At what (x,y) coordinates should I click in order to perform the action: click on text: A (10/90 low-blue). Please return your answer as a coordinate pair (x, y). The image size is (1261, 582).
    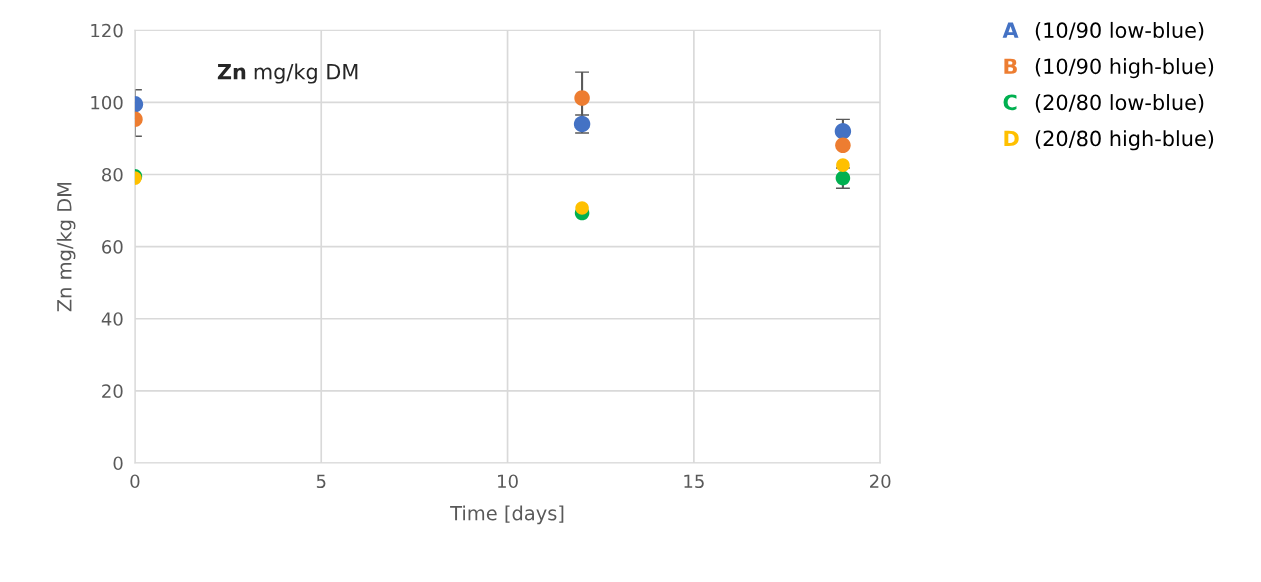
    Looking at the image, I should click on (1103, 31).